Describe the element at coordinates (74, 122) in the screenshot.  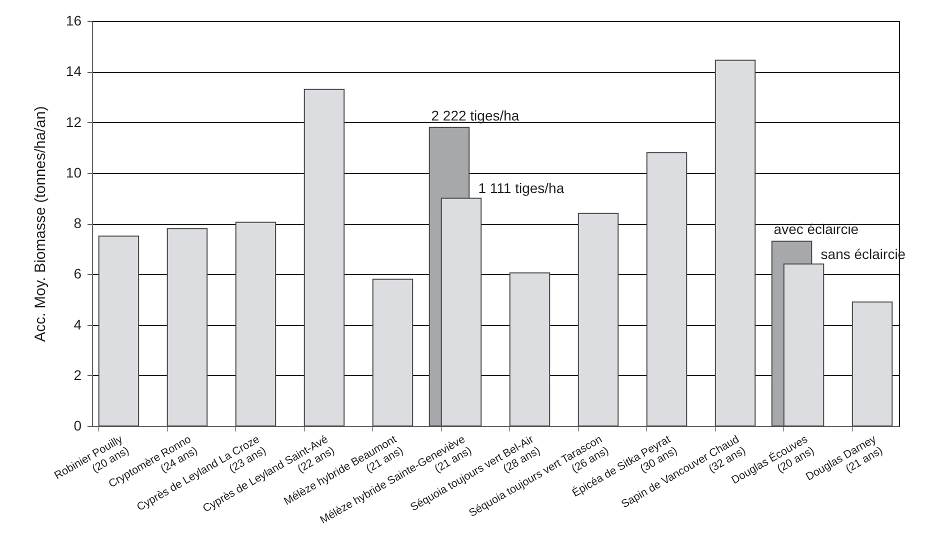
I see `y-tick-label: 12` at that location.